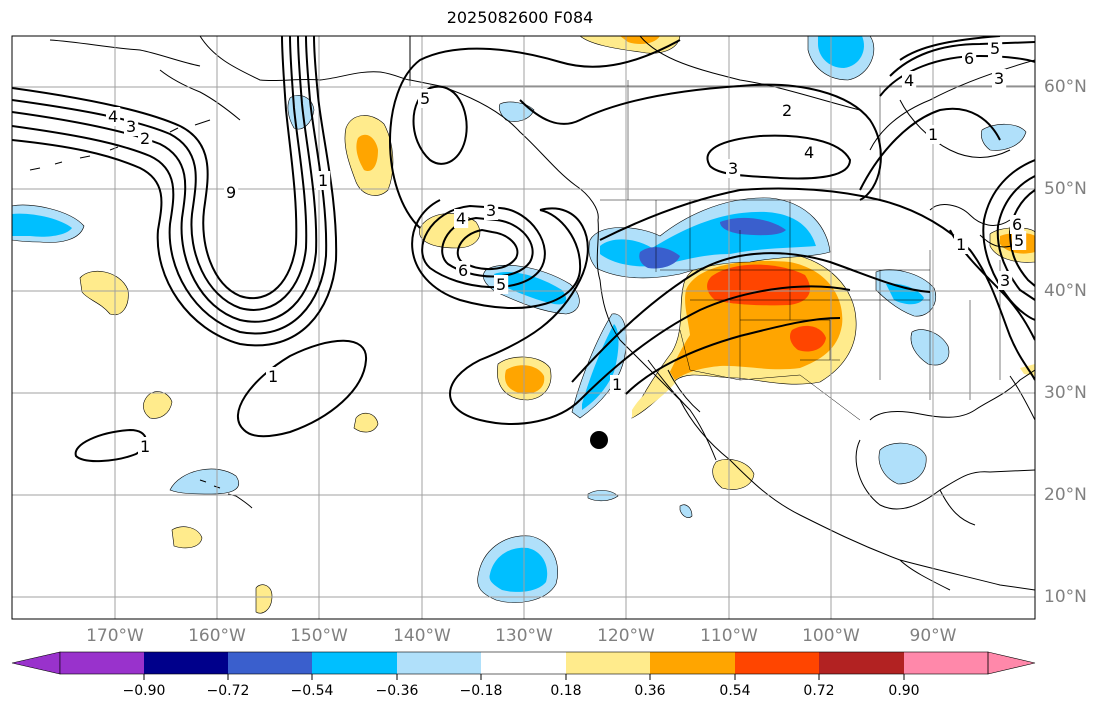 The width and height of the screenshot is (1105, 712). What do you see at coordinates (758, 285) in the screenshot?
I see `hot-core-four-corners` at bounding box center [758, 285].